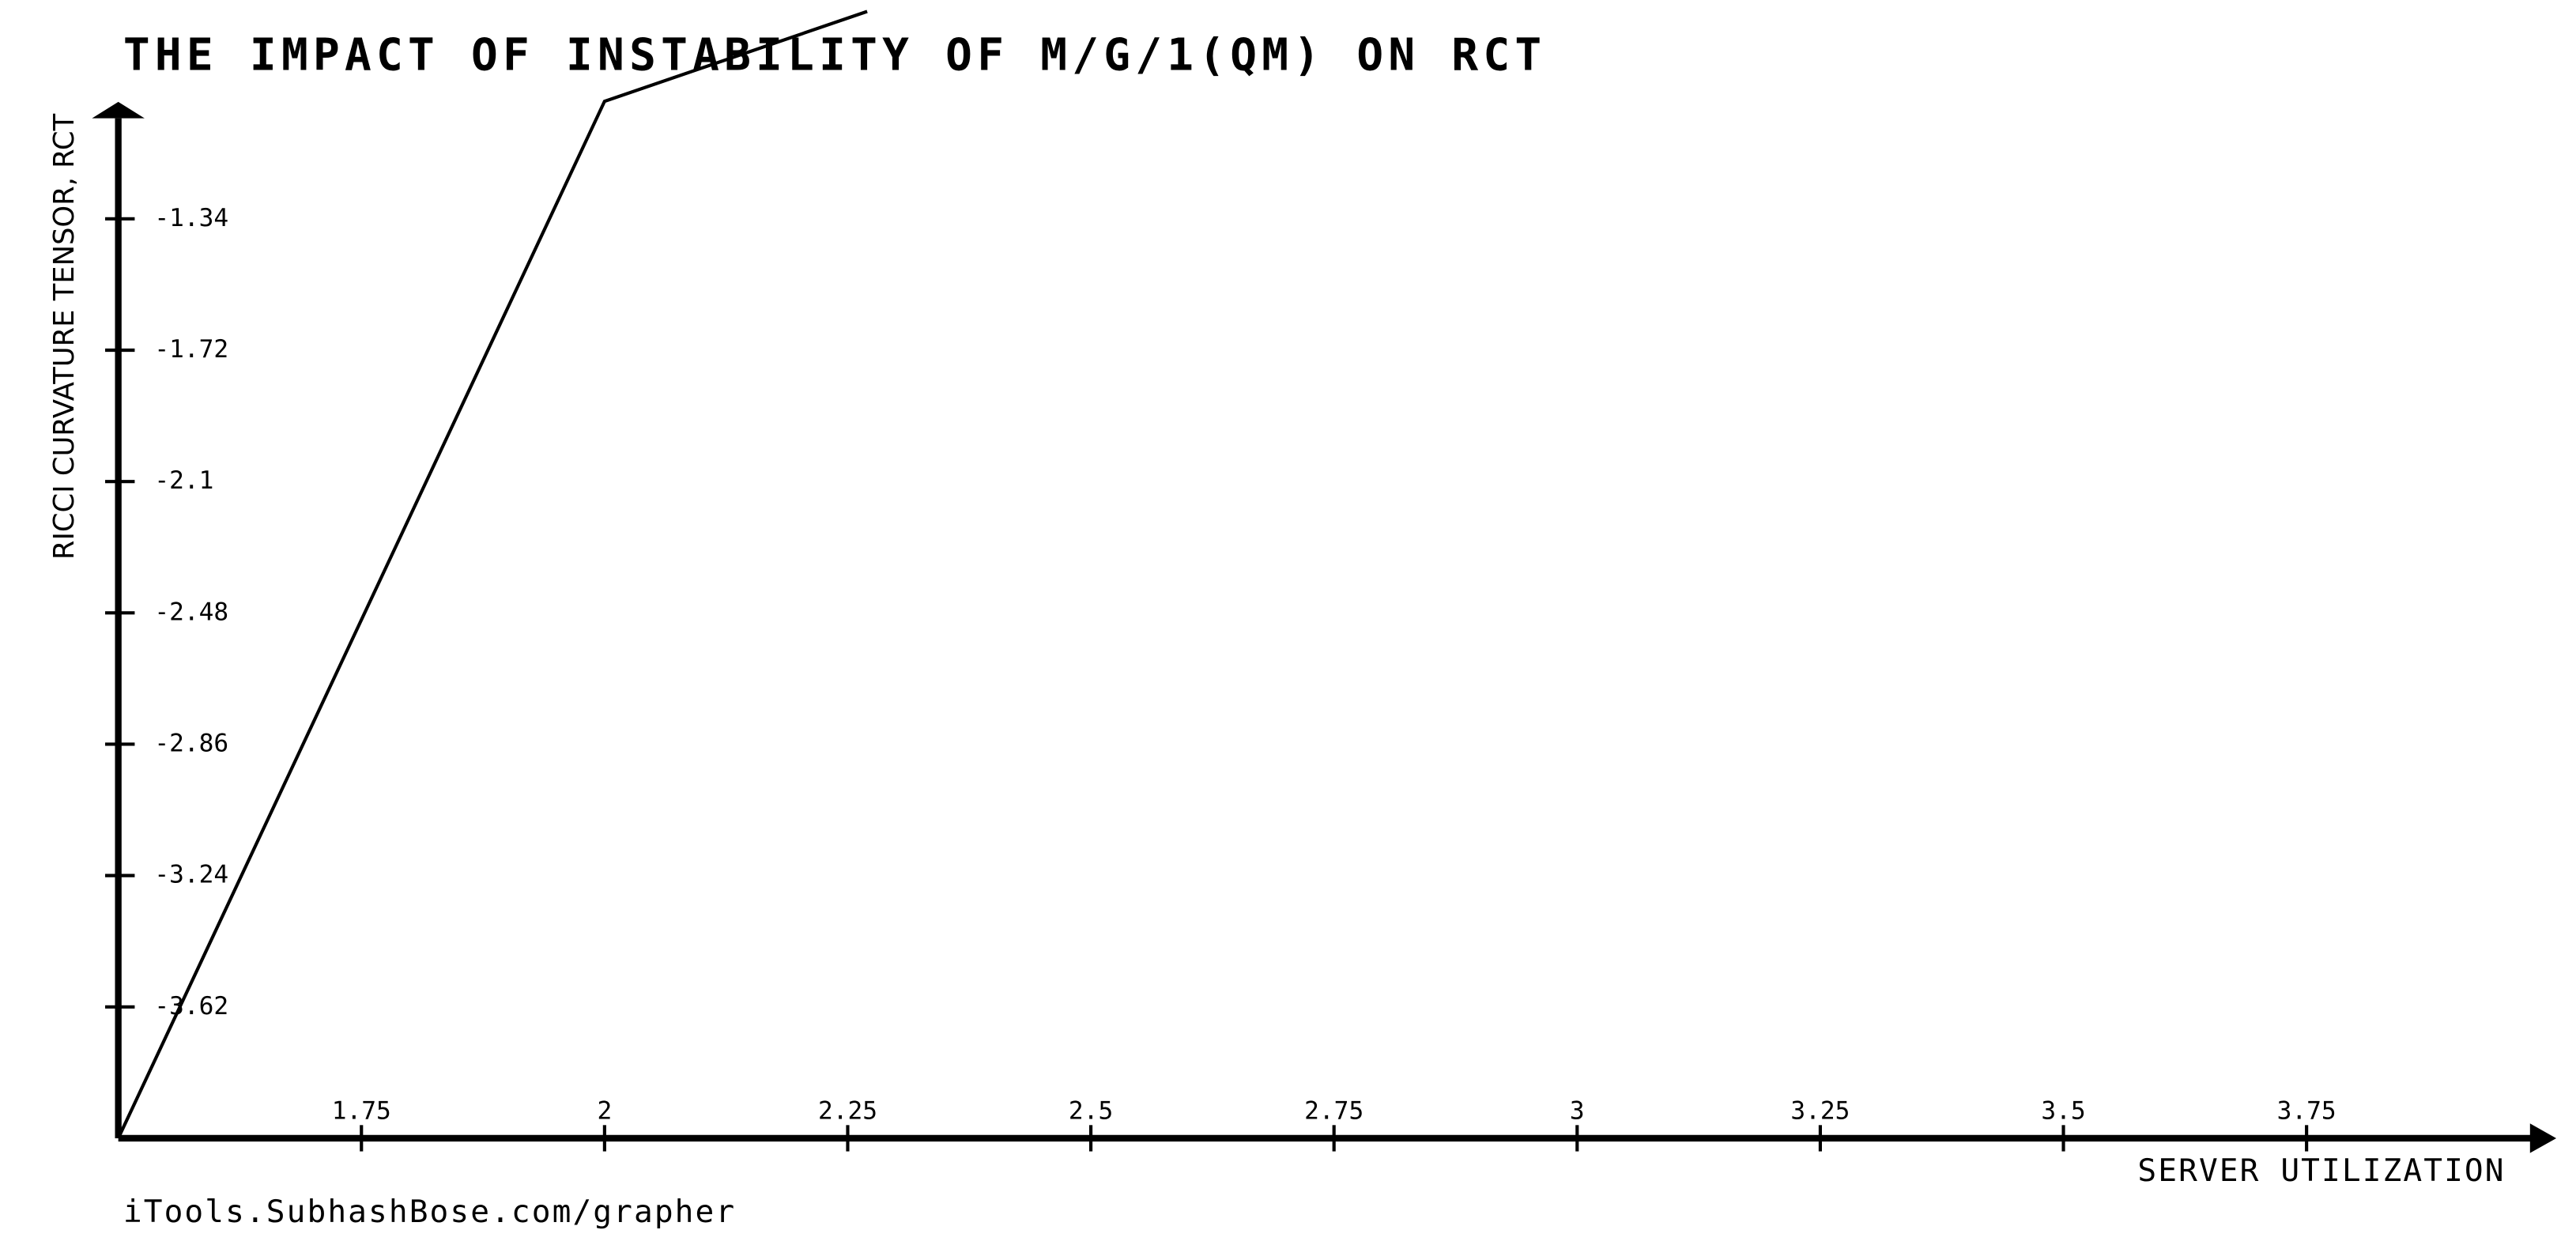 This screenshot has height=1245, width=2576. I want to click on x-tick-label: 3.25, so click(1820, 1111).